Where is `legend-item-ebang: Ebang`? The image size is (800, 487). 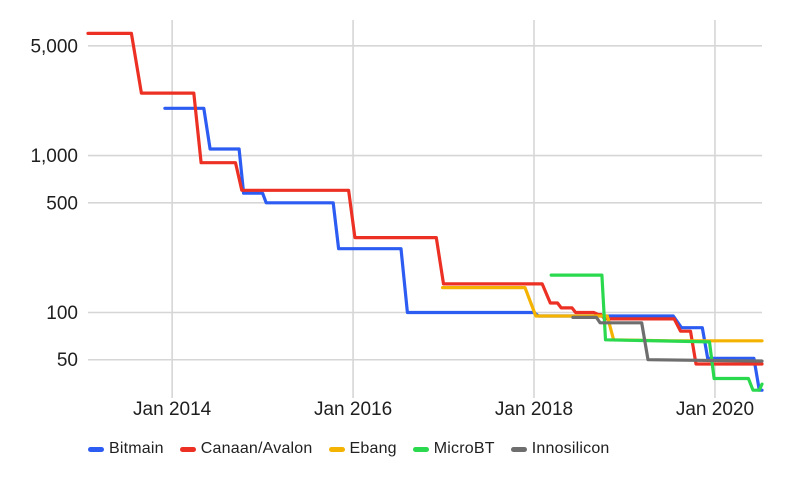
legend-item-ebang: Ebang is located at coordinates (362, 449).